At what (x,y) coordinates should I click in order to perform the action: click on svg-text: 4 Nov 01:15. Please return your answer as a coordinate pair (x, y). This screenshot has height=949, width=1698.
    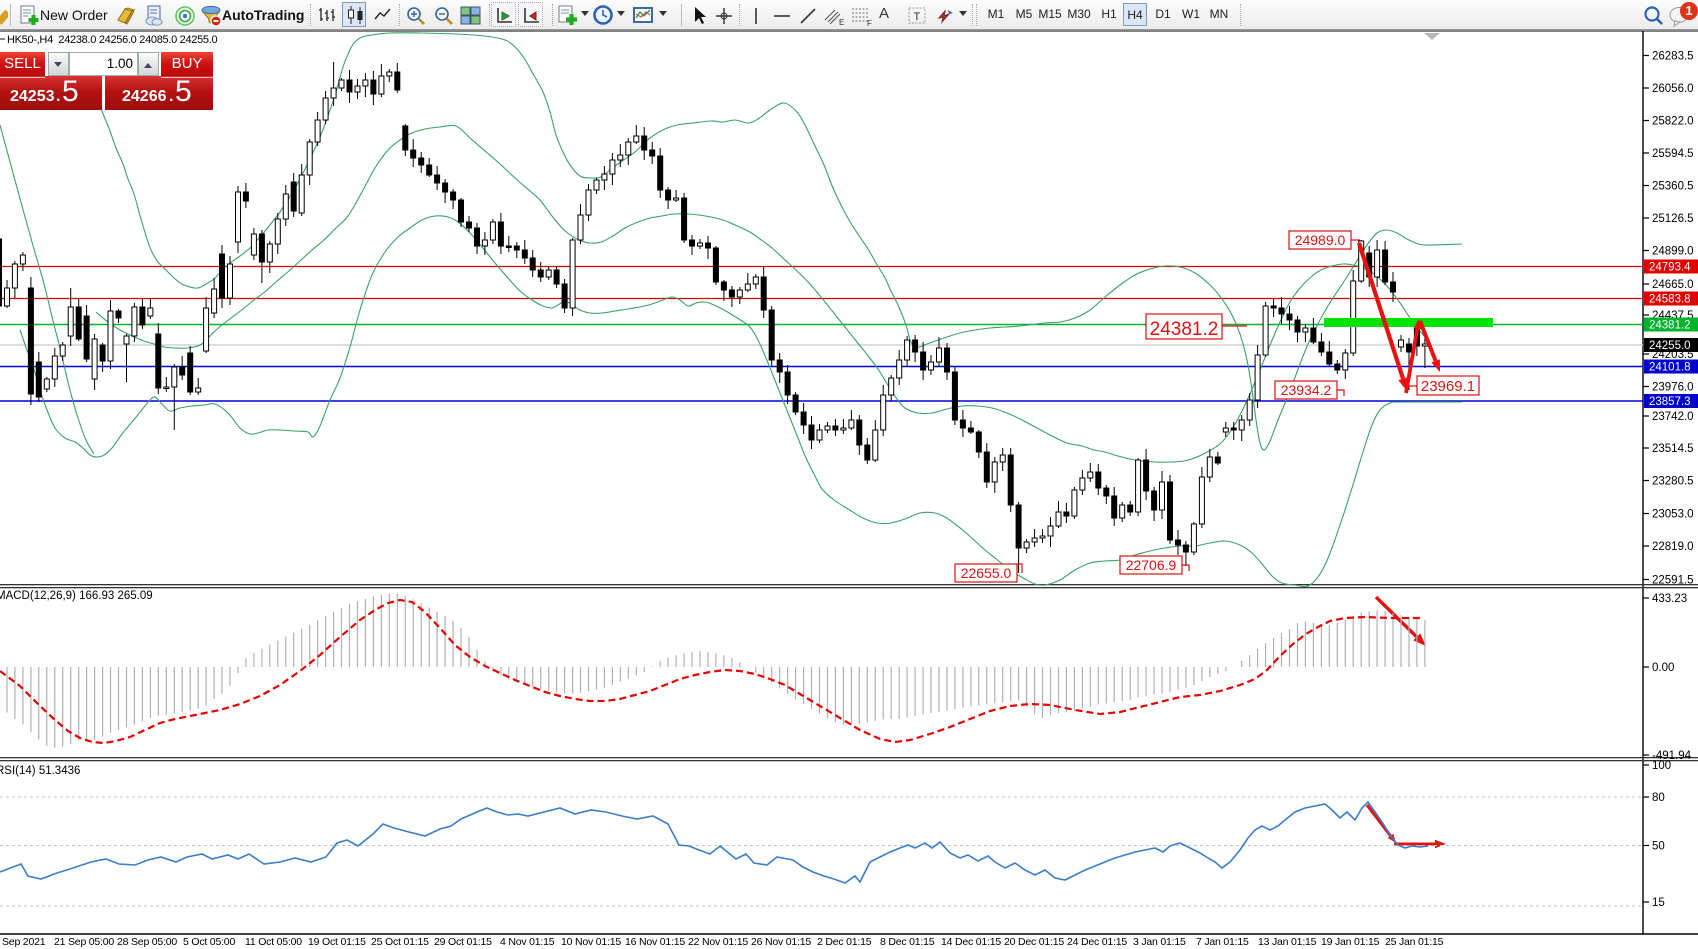
    Looking at the image, I should click on (527, 942).